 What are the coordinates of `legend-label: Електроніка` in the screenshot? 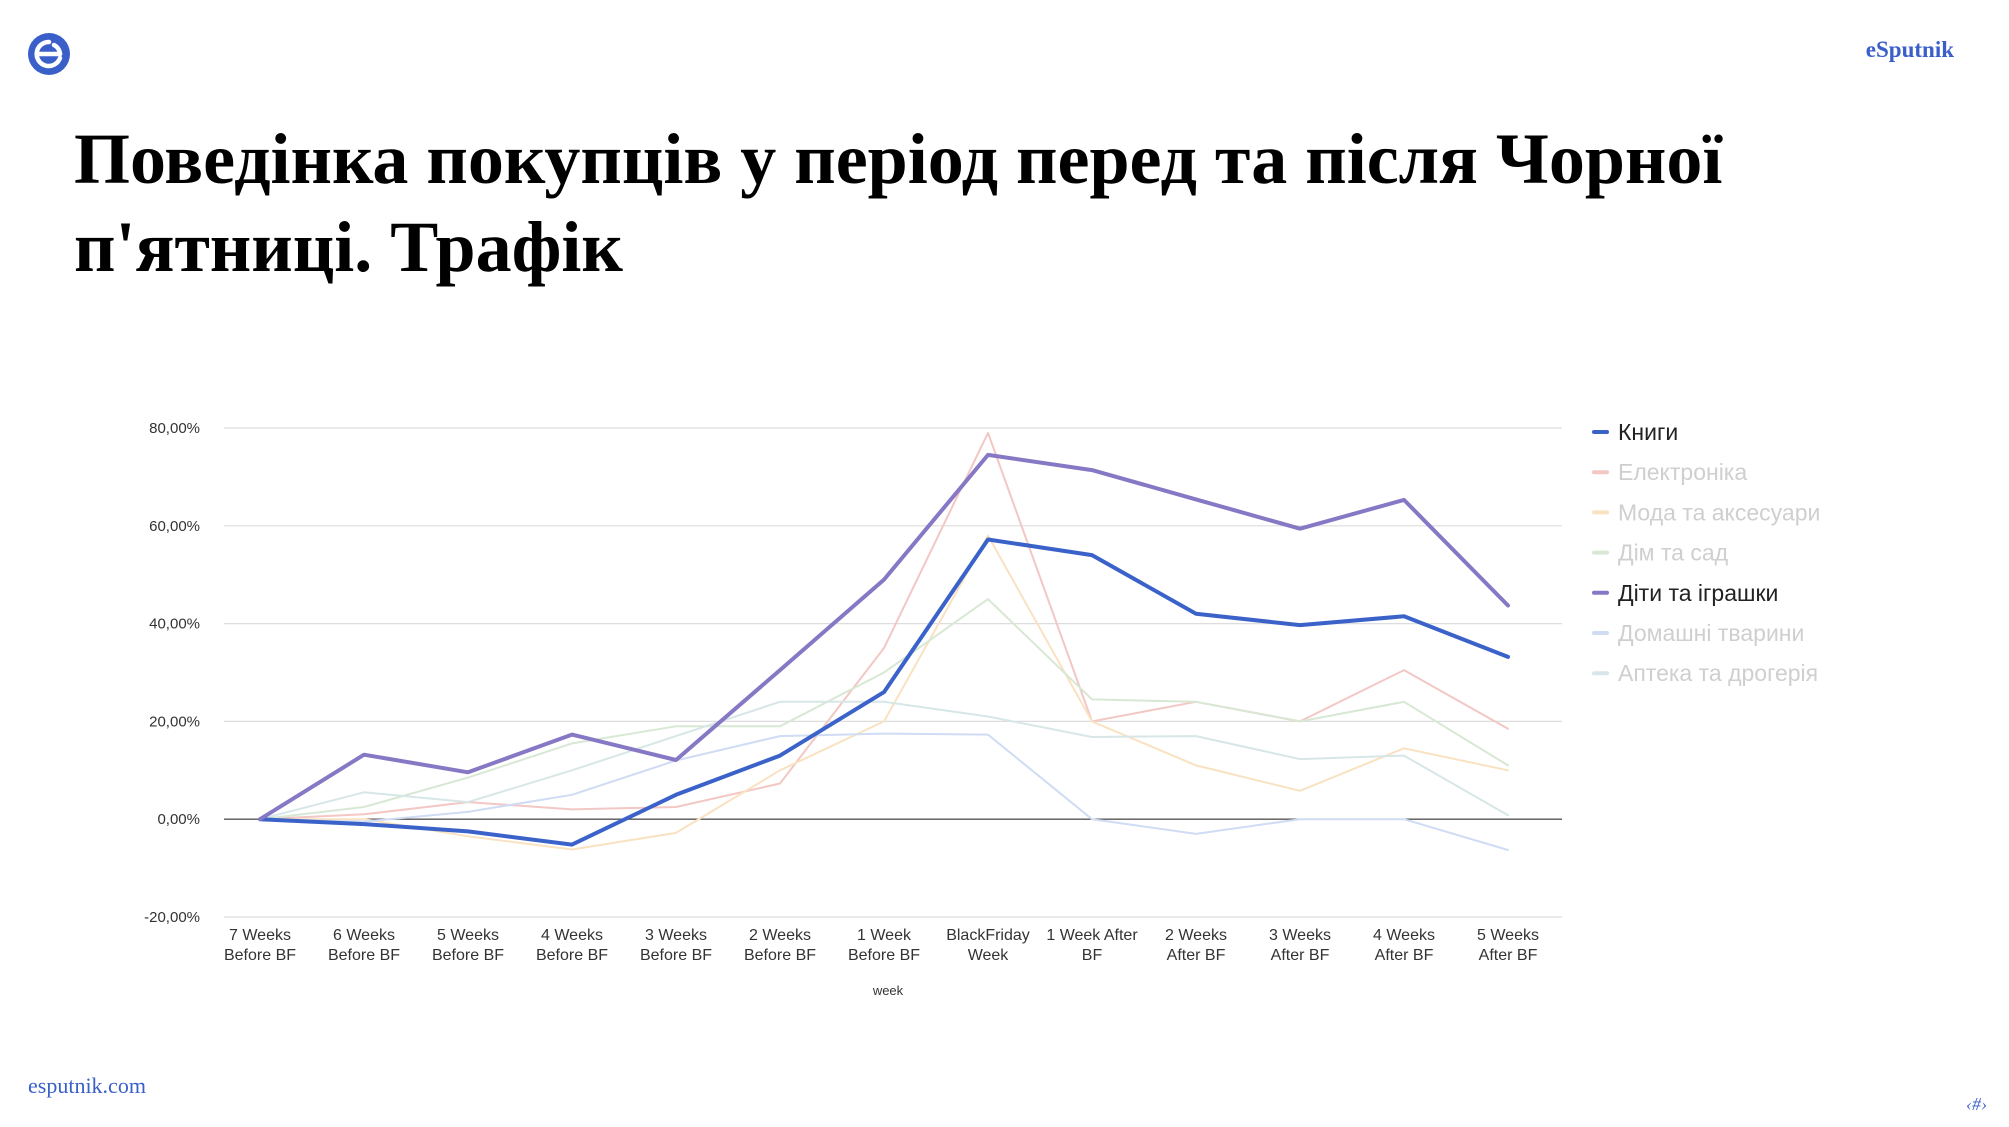 It's located at (1682, 472).